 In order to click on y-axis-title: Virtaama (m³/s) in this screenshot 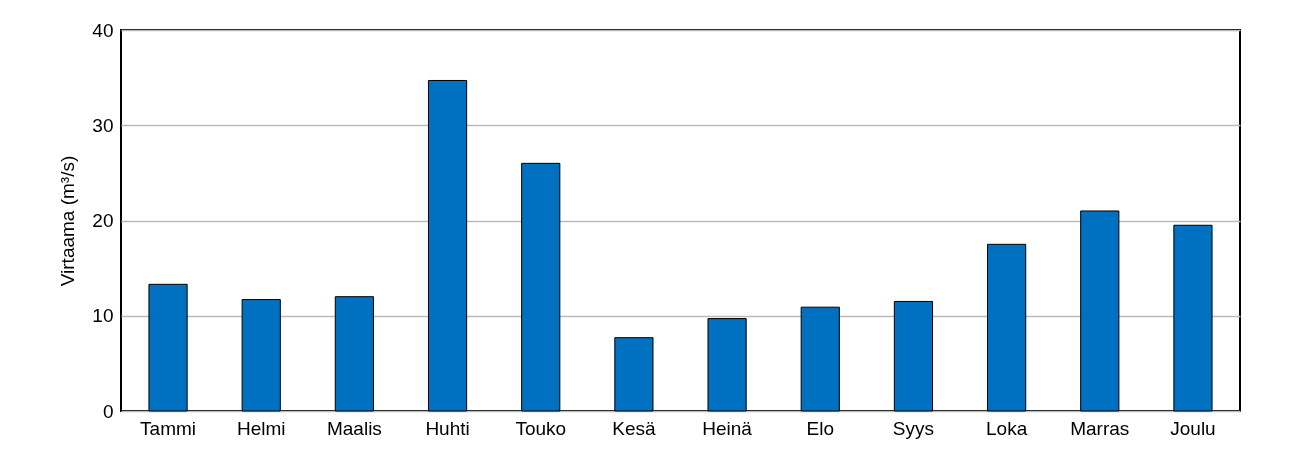, I will do `click(68, 221)`.